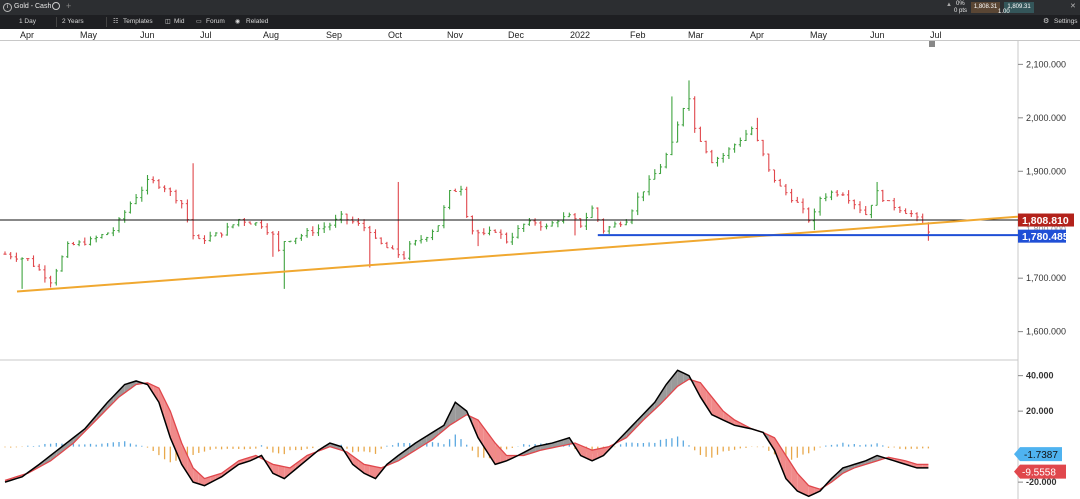  Describe the element at coordinates (73, 21) in the screenshot. I see `range-select: 2 Years` at that location.